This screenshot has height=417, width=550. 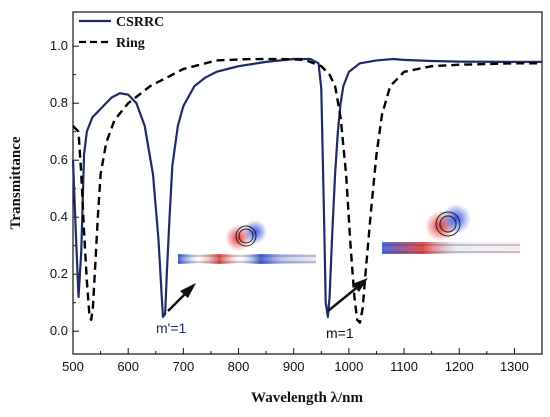 What do you see at coordinates (130, 43) in the screenshot?
I see `legend-label-ring: Ring` at bounding box center [130, 43].